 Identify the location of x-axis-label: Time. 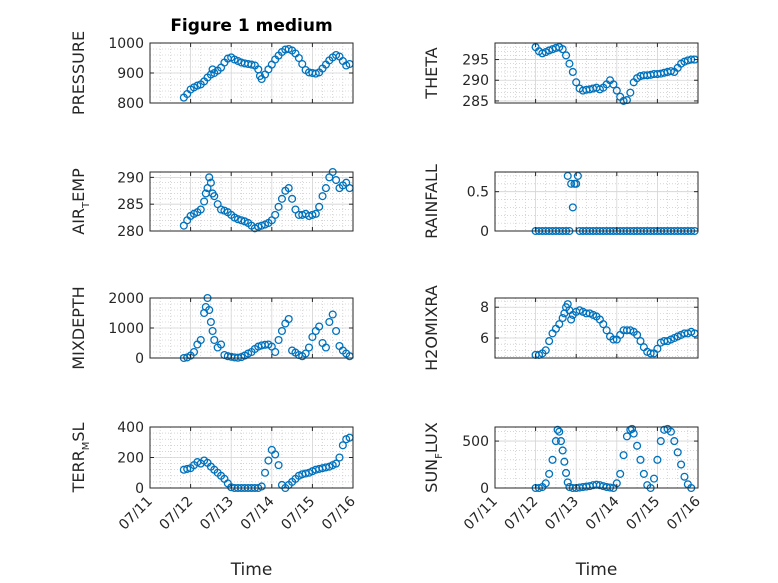
(596, 570).